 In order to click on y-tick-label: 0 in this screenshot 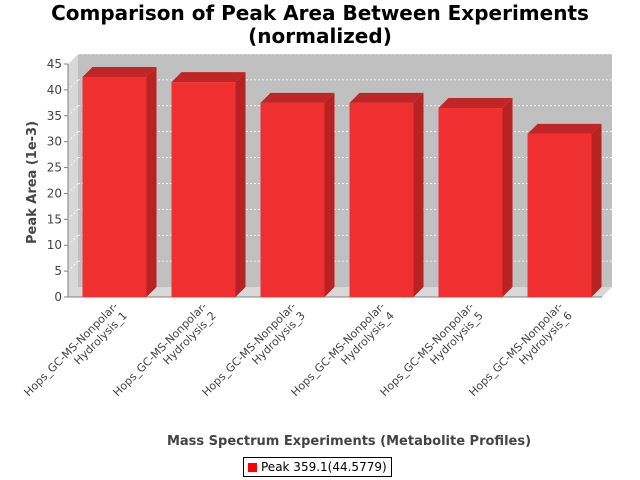, I will do `click(58, 297)`.